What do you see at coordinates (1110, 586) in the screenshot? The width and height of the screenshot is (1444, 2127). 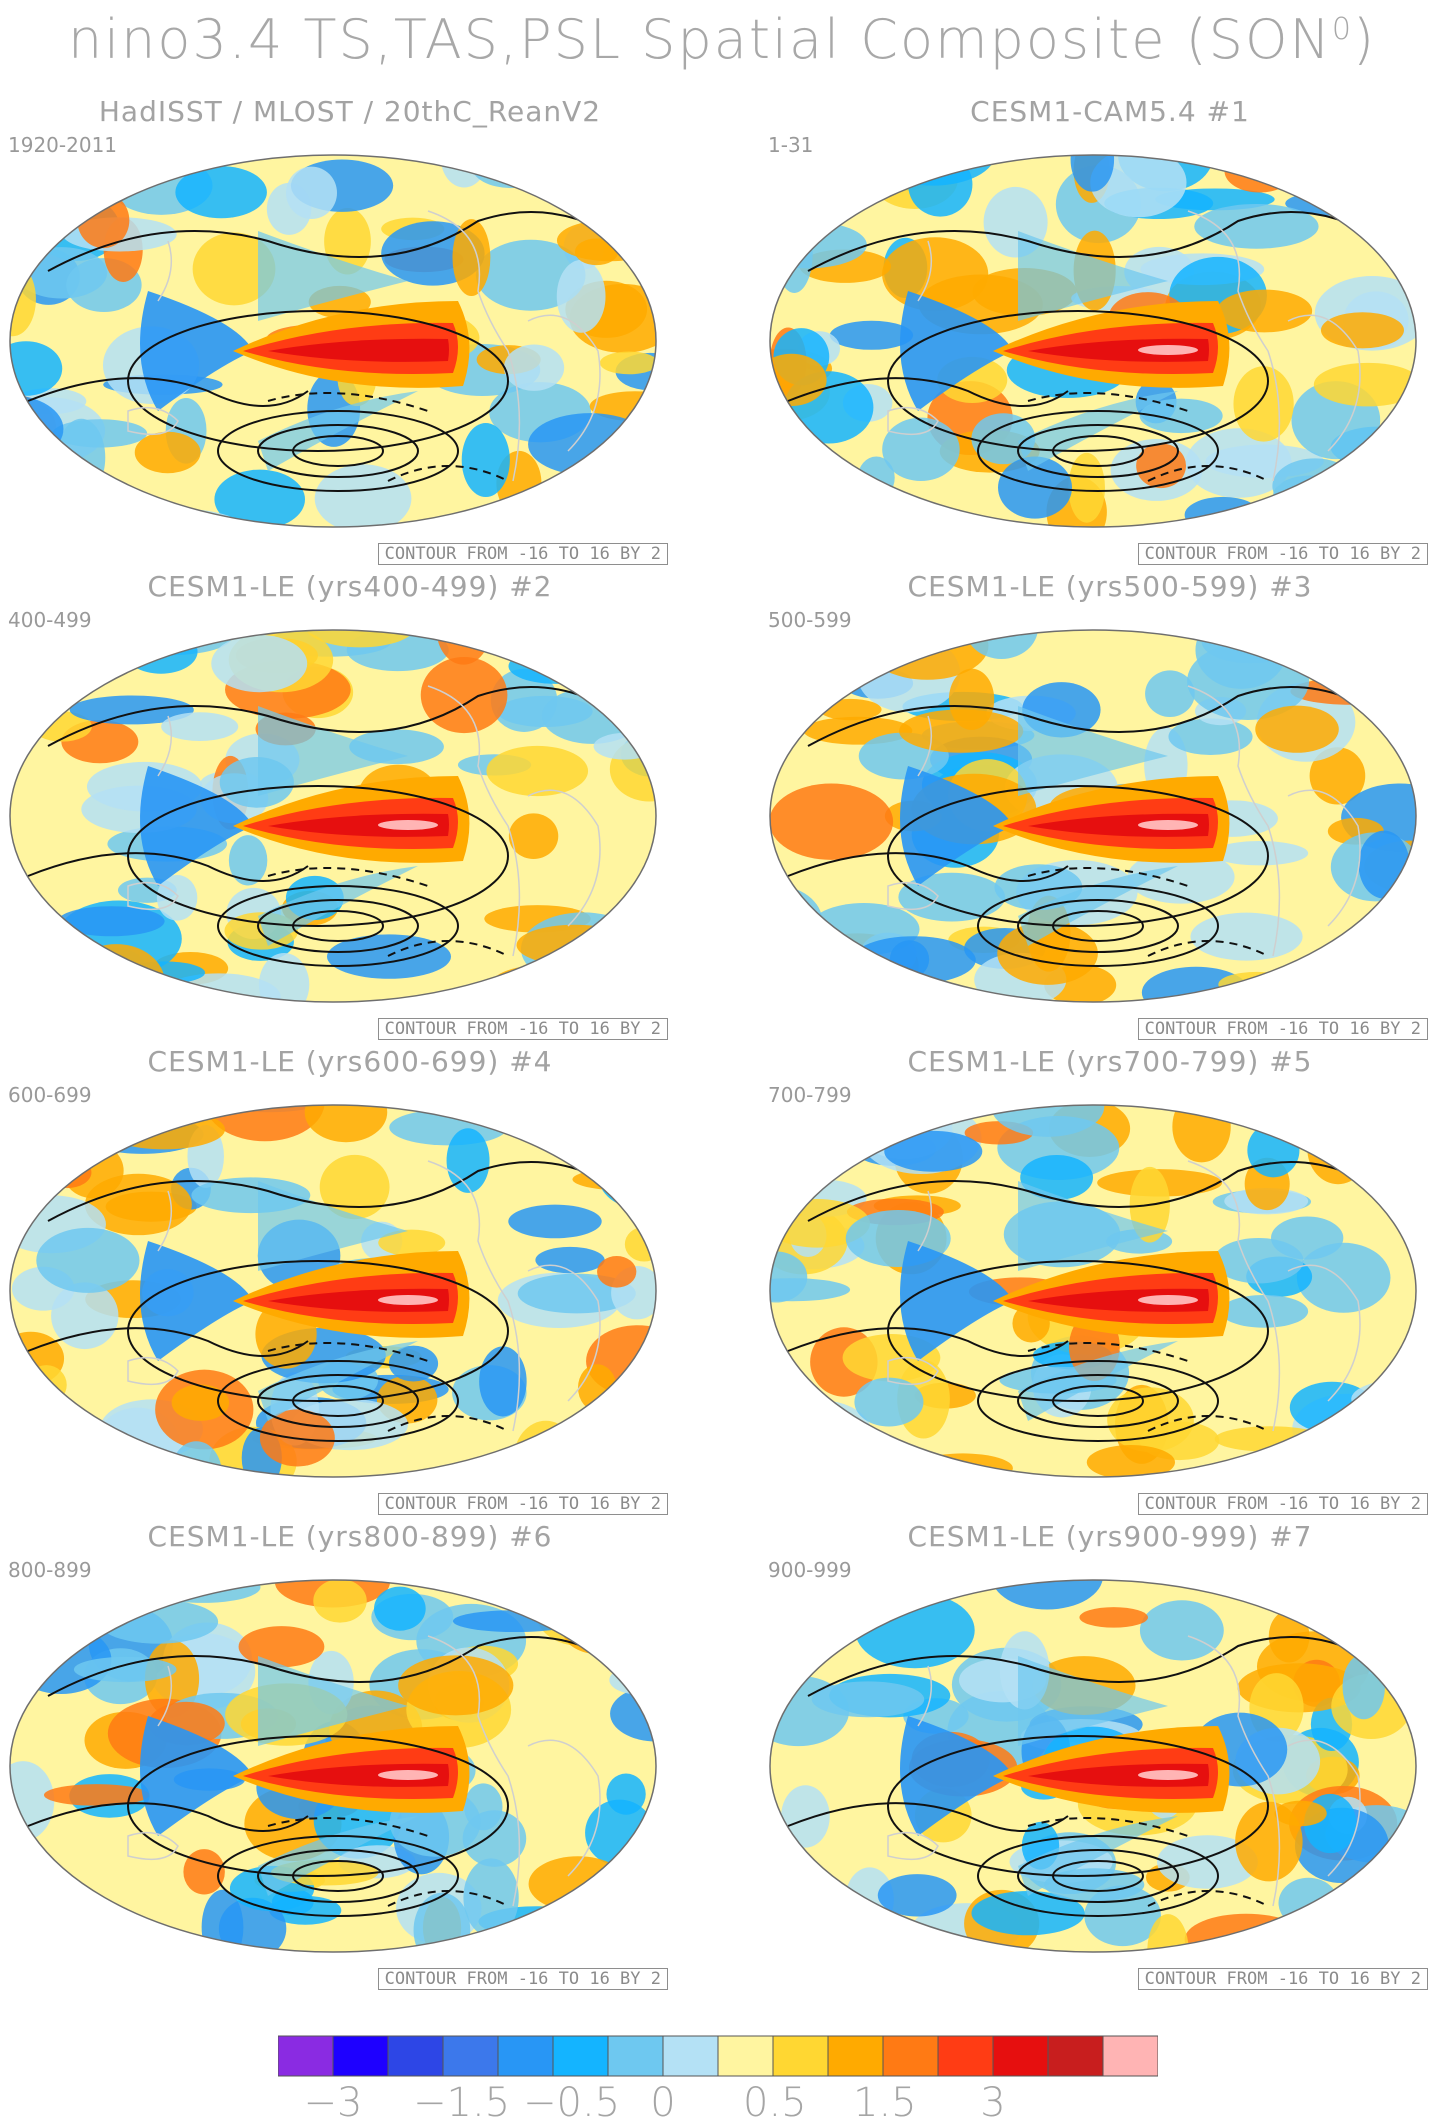 I see `panel-title: CESM1-LE (yrs500-599) #3` at bounding box center [1110, 586].